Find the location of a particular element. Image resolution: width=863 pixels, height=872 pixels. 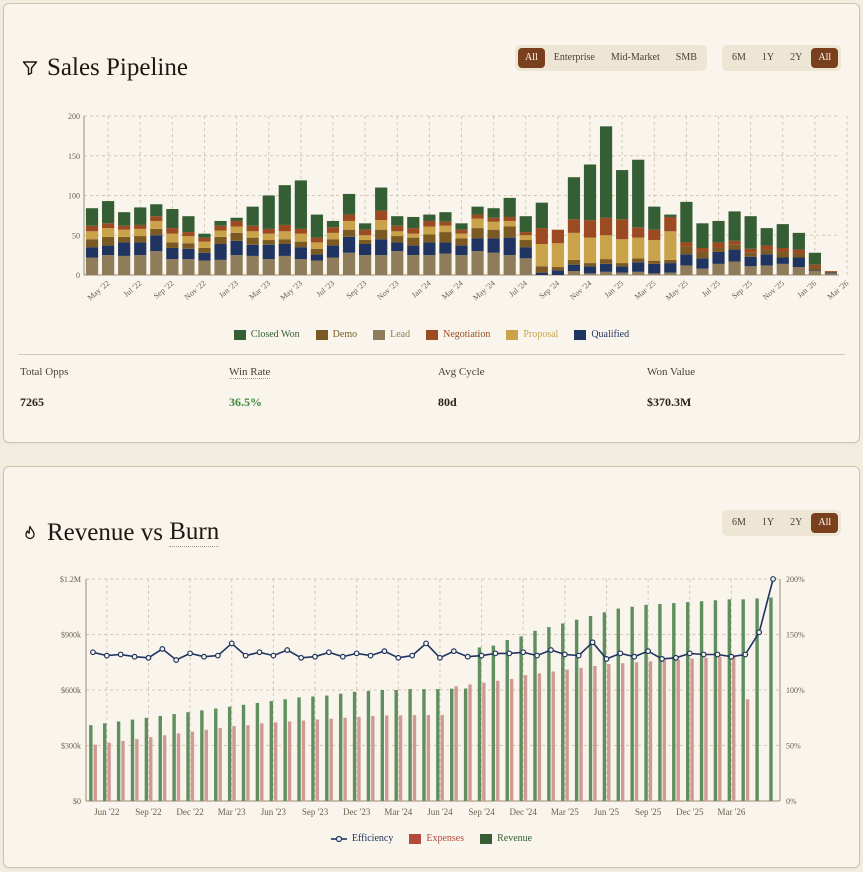

stat-label: Total Opps is located at coordinates (44, 372).